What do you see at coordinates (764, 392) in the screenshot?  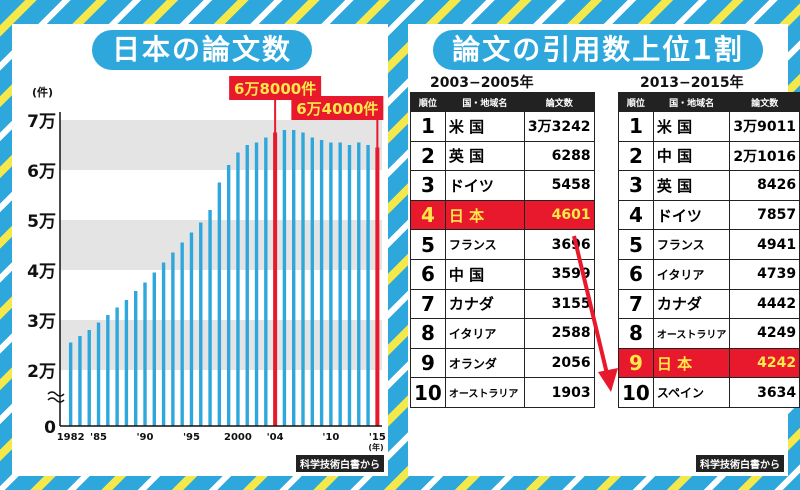 I see `count-cell: 3634` at bounding box center [764, 392].